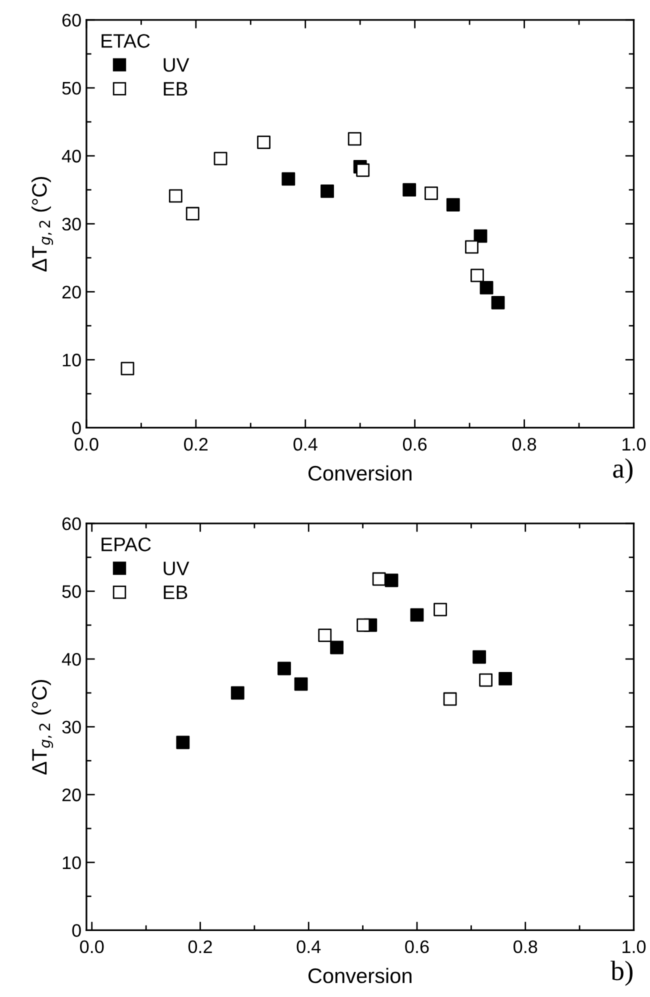 This screenshot has width=650, height=997. Describe the element at coordinates (621, 973) in the screenshot. I see `text: b)` at that location.